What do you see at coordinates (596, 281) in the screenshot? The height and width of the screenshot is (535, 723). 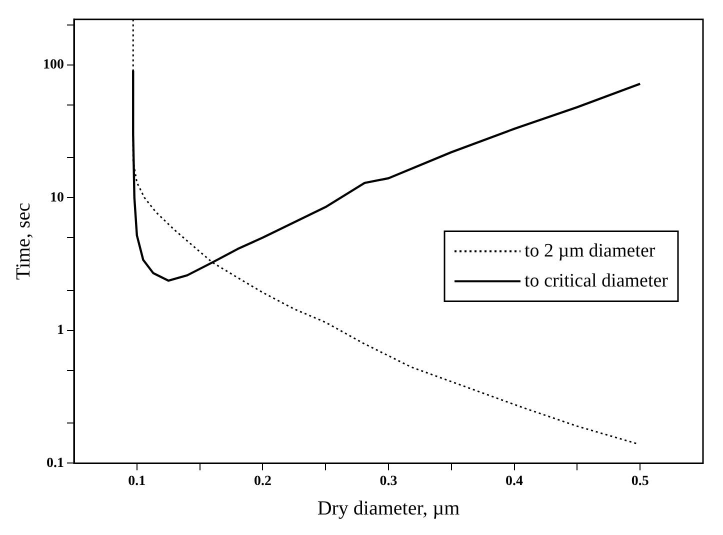 I see `legend-label: to critical diameter` at bounding box center [596, 281].